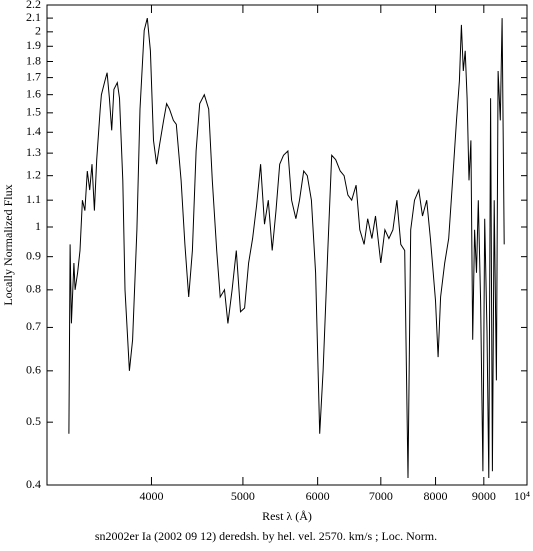 The image size is (533, 551). Describe the element at coordinates (33, 17) in the screenshot. I see `y-tick-label: 2.1` at that location.